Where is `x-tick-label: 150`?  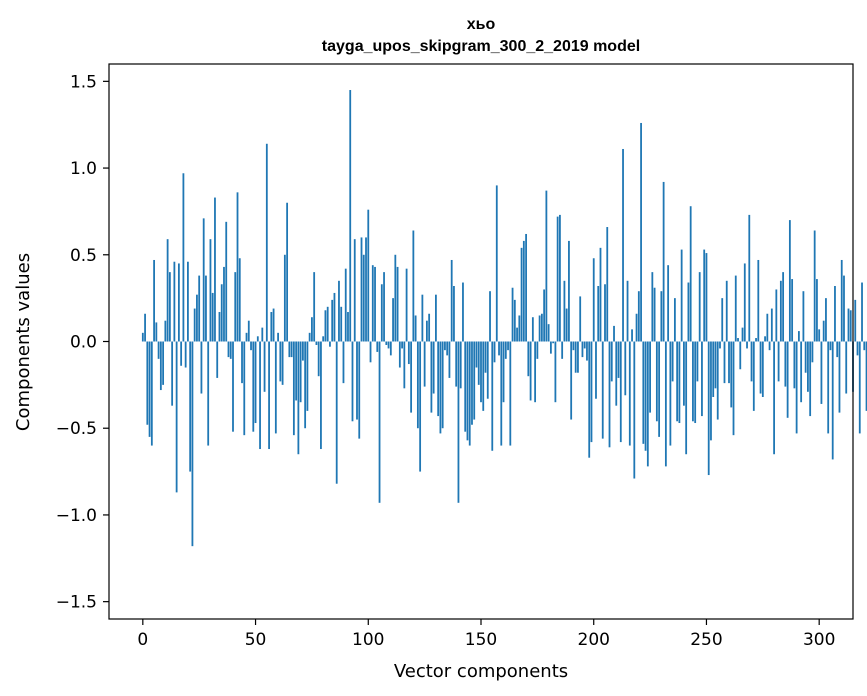
x-tick-label: 150 is located at coordinates (481, 640).